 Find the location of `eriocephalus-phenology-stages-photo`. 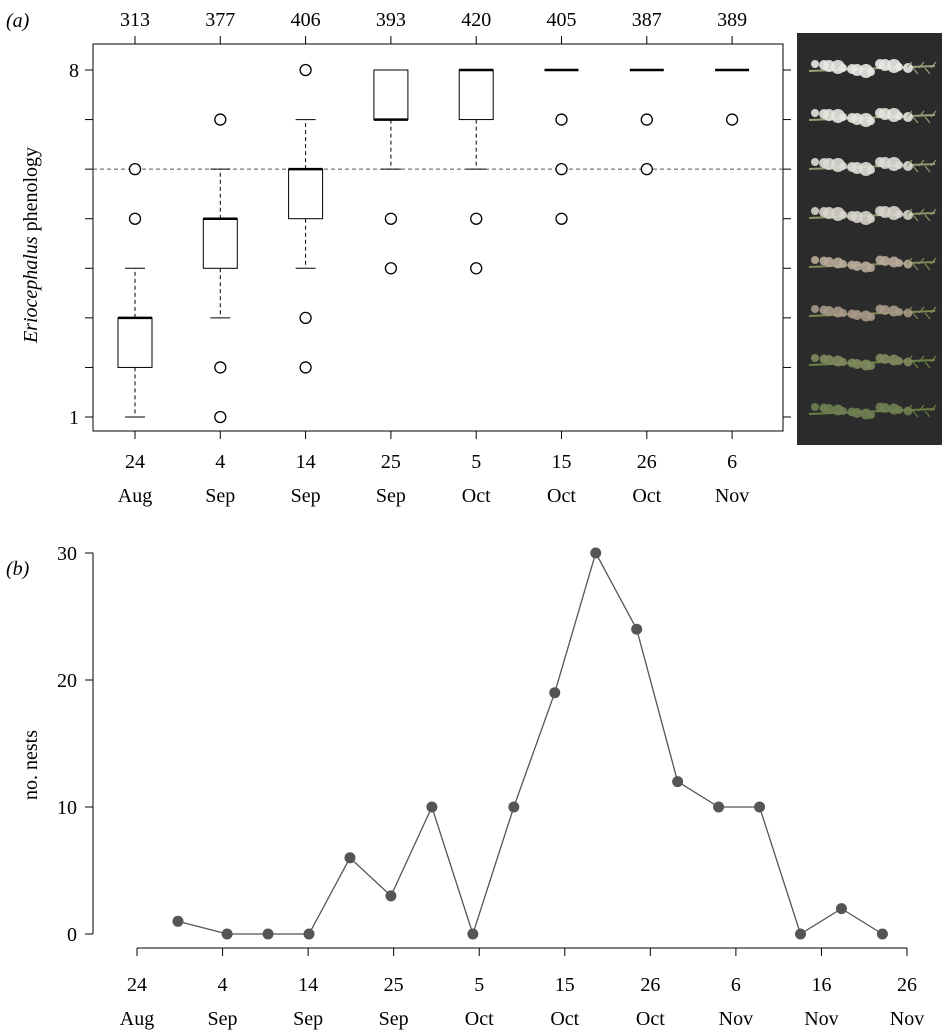

eriocephalus-phenology-stages-photo is located at coordinates (869, 239).